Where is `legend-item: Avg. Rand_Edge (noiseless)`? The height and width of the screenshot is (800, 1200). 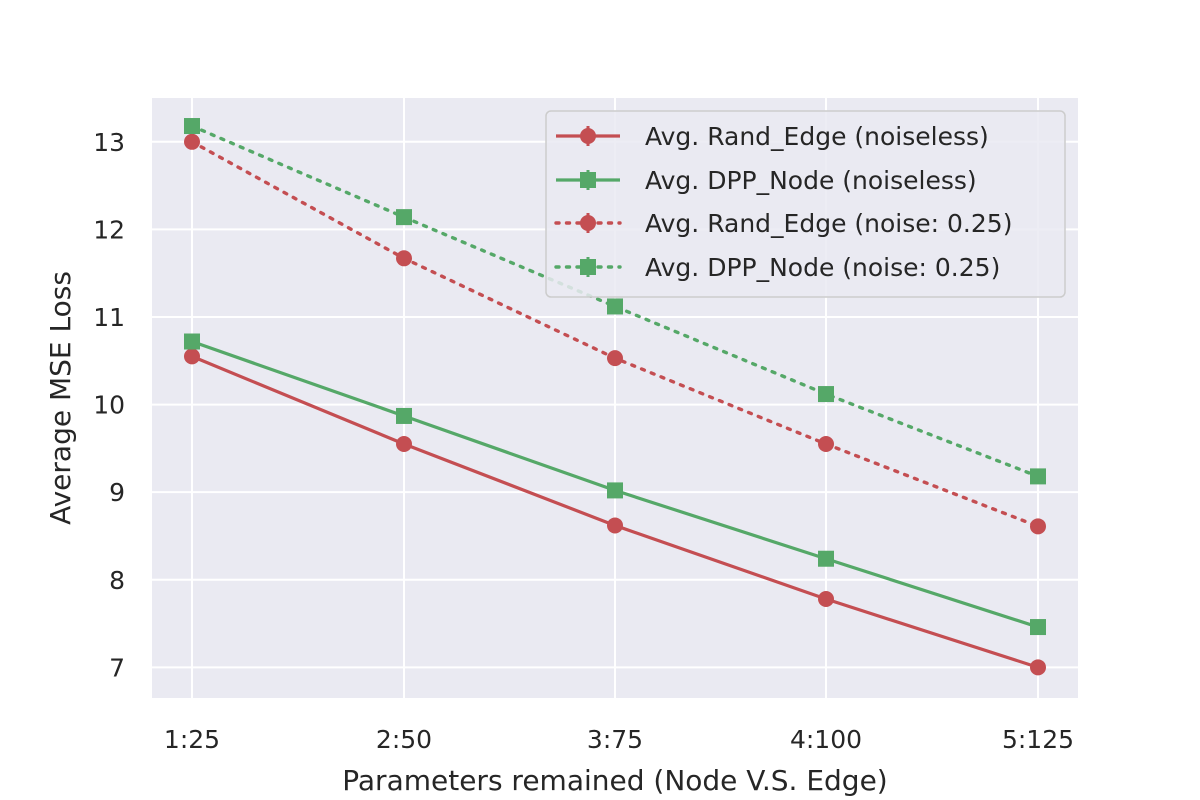
legend-item: Avg. Rand_Edge (noiseless) is located at coordinates (772, 136).